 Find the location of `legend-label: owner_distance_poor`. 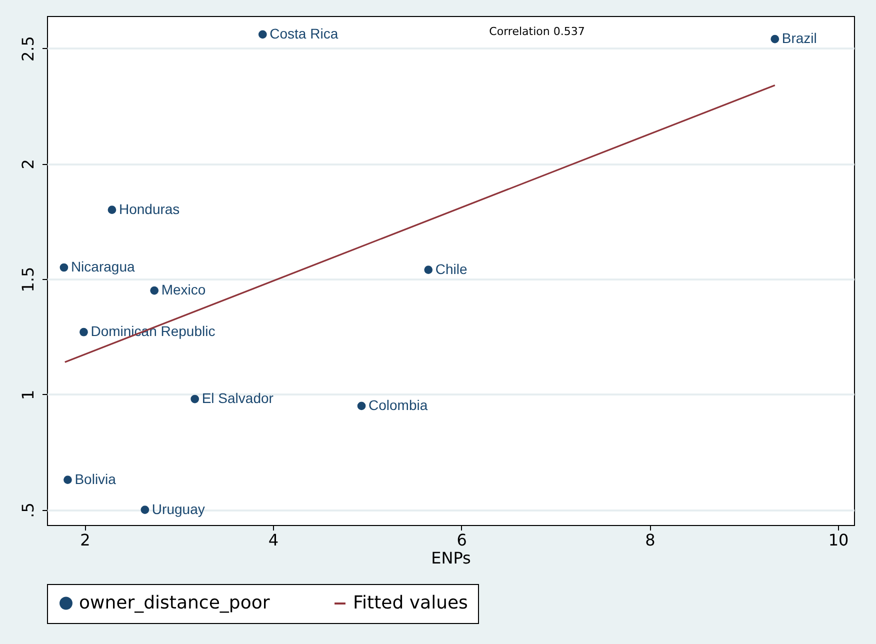

legend-label: owner_distance_poor is located at coordinates (174, 603).